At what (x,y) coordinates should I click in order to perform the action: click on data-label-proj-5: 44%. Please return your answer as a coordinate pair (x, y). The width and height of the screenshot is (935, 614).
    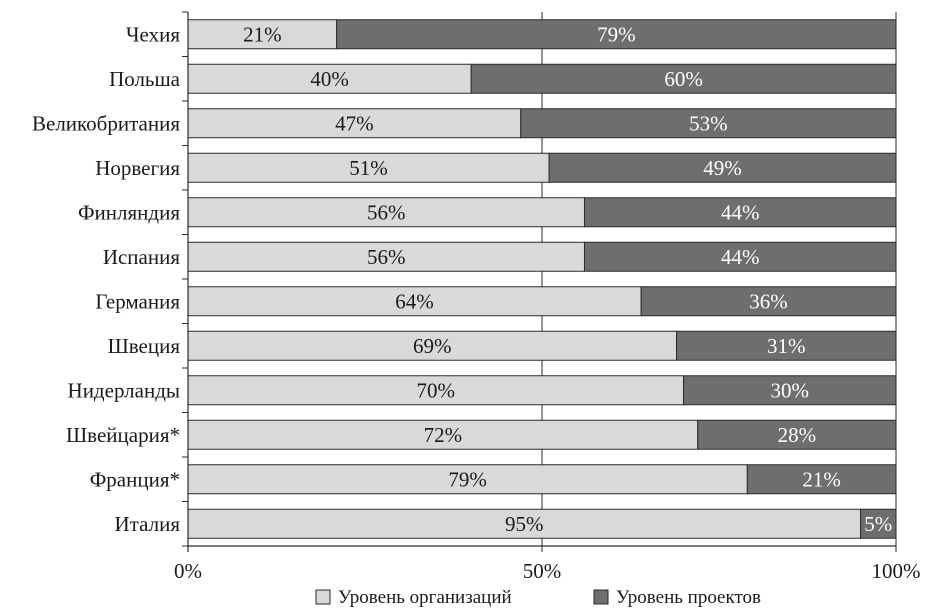
    Looking at the image, I should click on (740, 257).